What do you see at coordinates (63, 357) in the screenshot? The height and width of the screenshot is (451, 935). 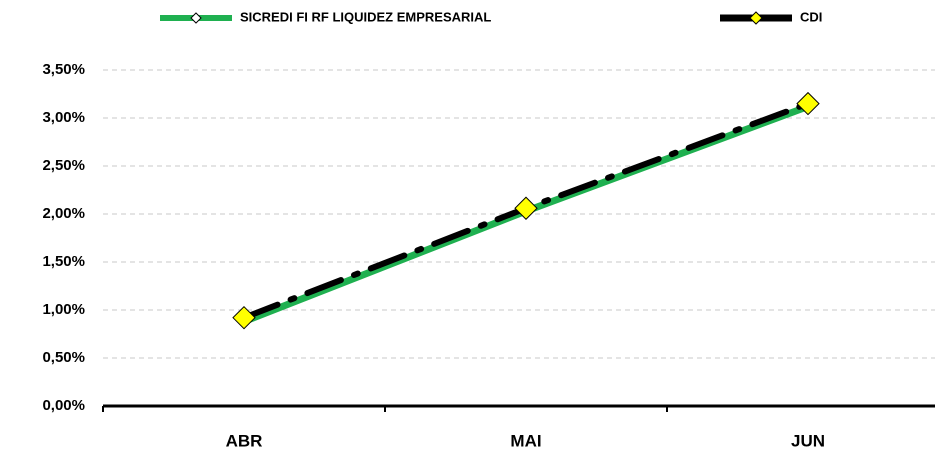 I see `y-tick-label: 0,50%` at bounding box center [63, 357].